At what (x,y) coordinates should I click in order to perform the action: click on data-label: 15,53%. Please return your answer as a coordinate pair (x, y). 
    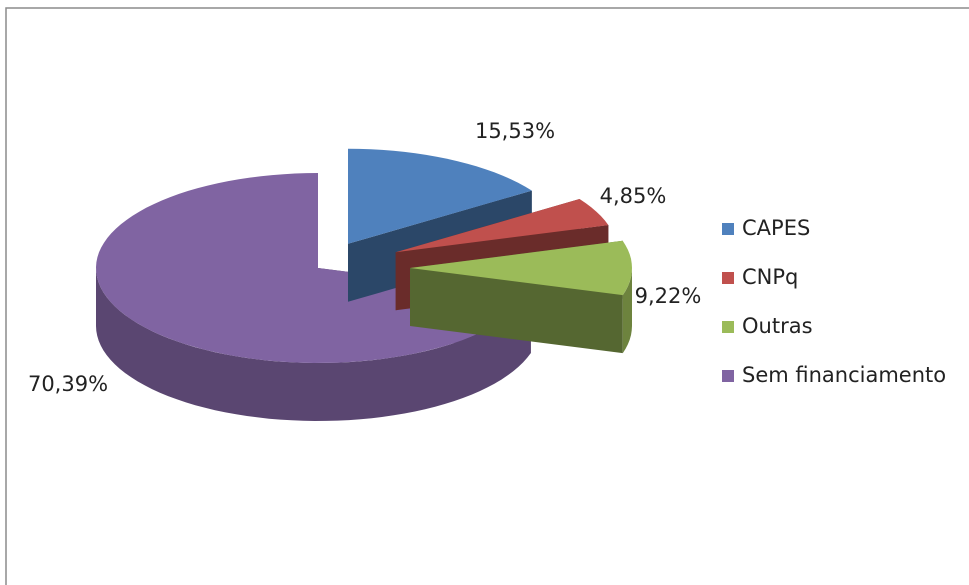
    Looking at the image, I should click on (515, 131).